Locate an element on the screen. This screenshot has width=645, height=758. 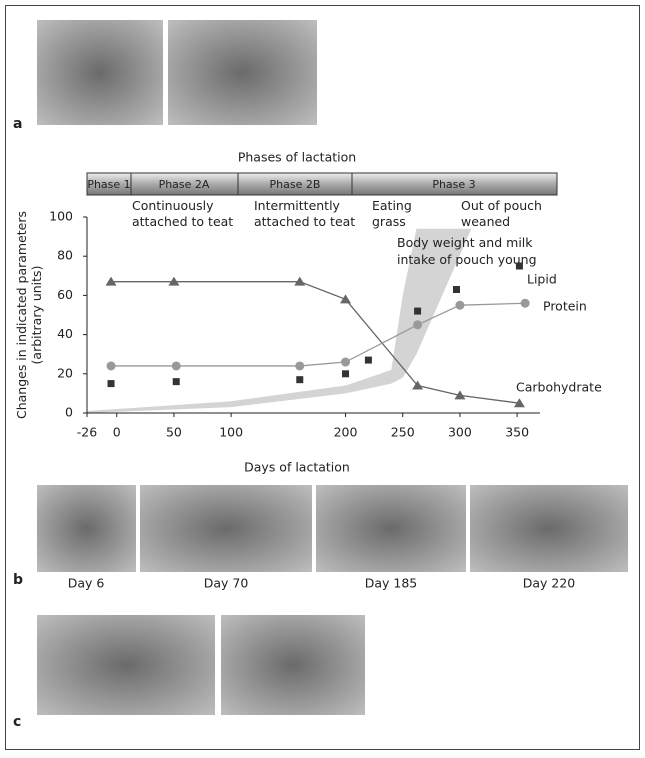
series-label: Protein is located at coordinates (565, 306).